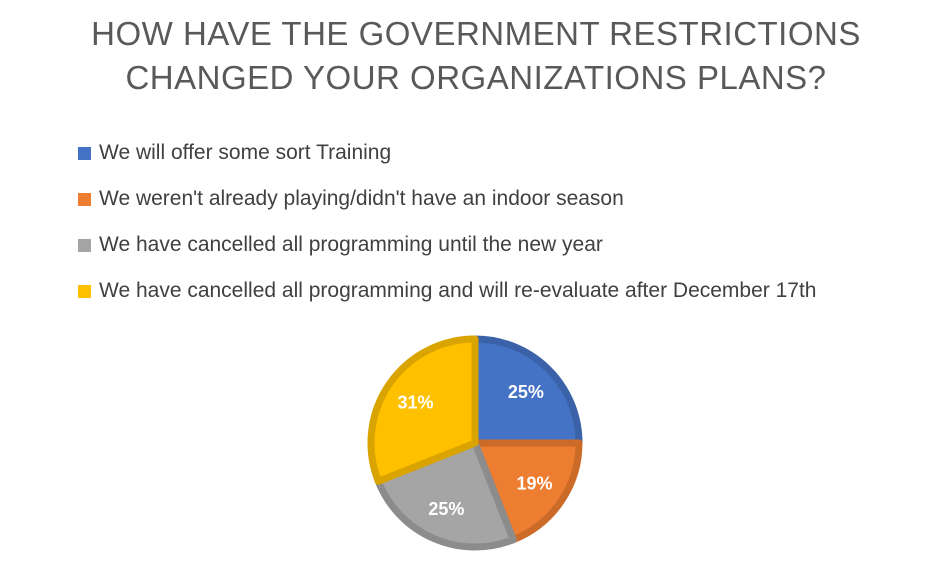 This screenshot has height=573, width=952. I want to click on legend-item-training: We will offer some sort Training, so click(447, 153).